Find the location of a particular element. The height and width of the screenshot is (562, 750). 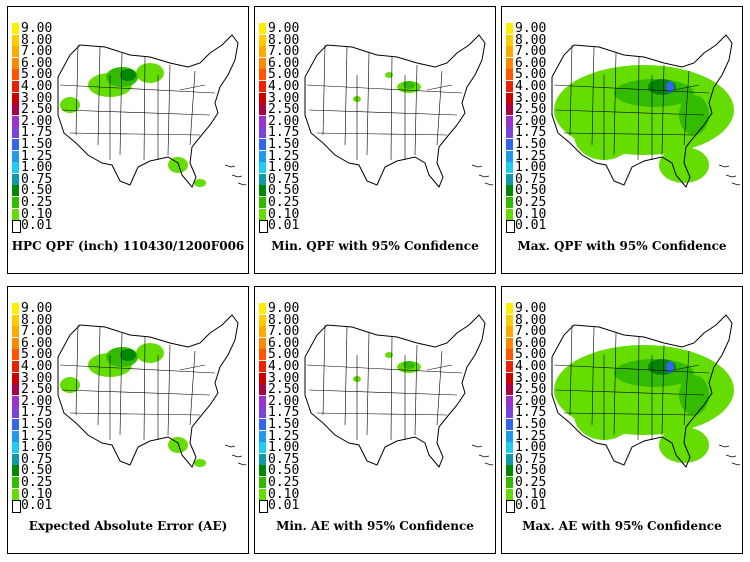

legend-label: 0.01 is located at coordinates (284, 226).